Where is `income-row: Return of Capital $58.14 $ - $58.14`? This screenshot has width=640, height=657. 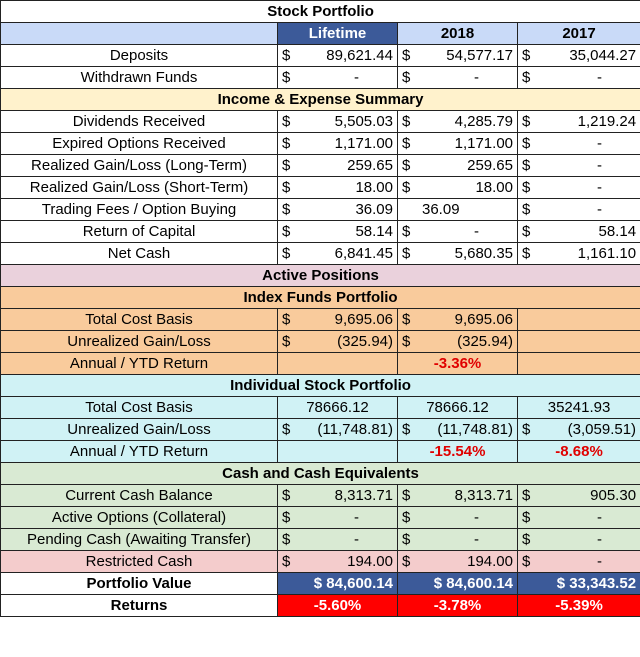
income-row: Return of Capital $58.14 $ - $58.14 is located at coordinates (320, 231).